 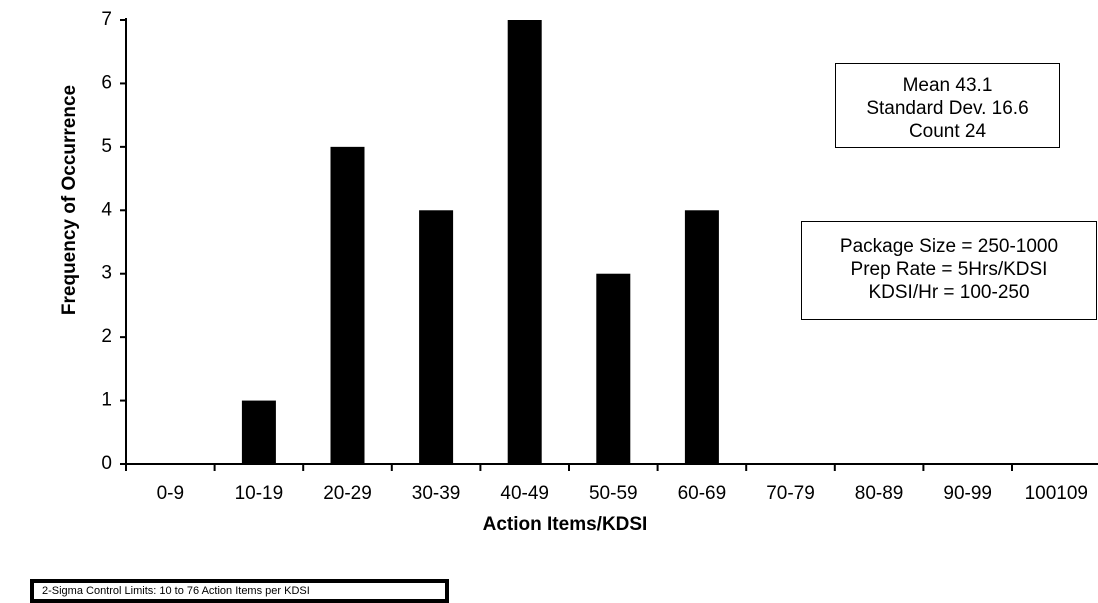 What do you see at coordinates (613, 493) in the screenshot?
I see `x-tick-label: 50-59` at bounding box center [613, 493].